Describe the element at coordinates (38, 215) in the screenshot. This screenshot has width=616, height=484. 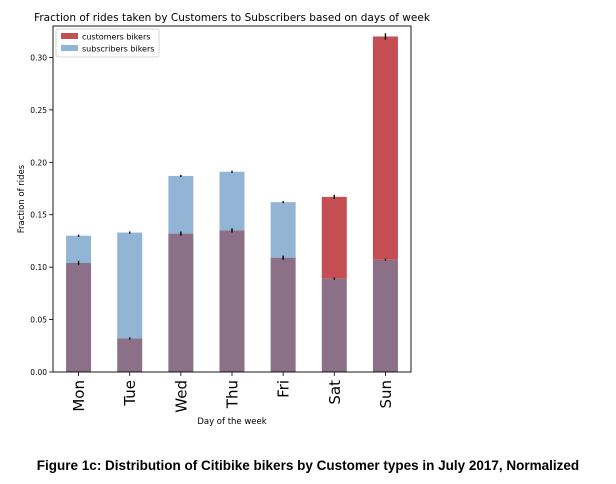
I see `y-tick-label-0.15: 0.15` at that location.